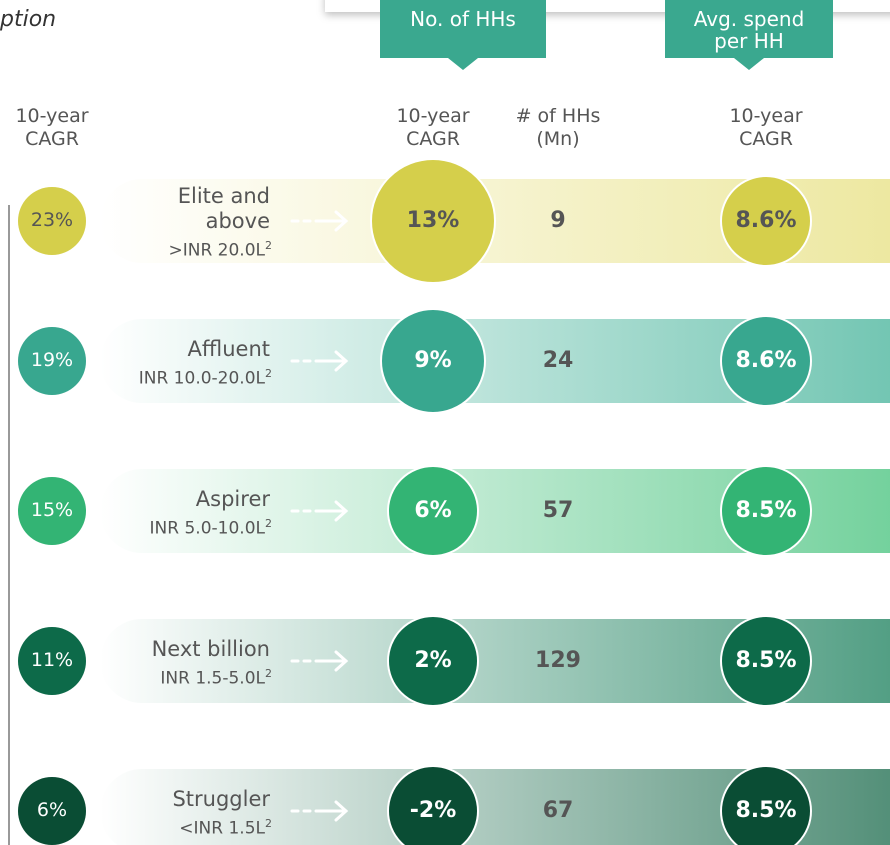 Image resolution: width=890 pixels, height=845 pixels. I want to click on hh-cagr: 9%, so click(433, 360).